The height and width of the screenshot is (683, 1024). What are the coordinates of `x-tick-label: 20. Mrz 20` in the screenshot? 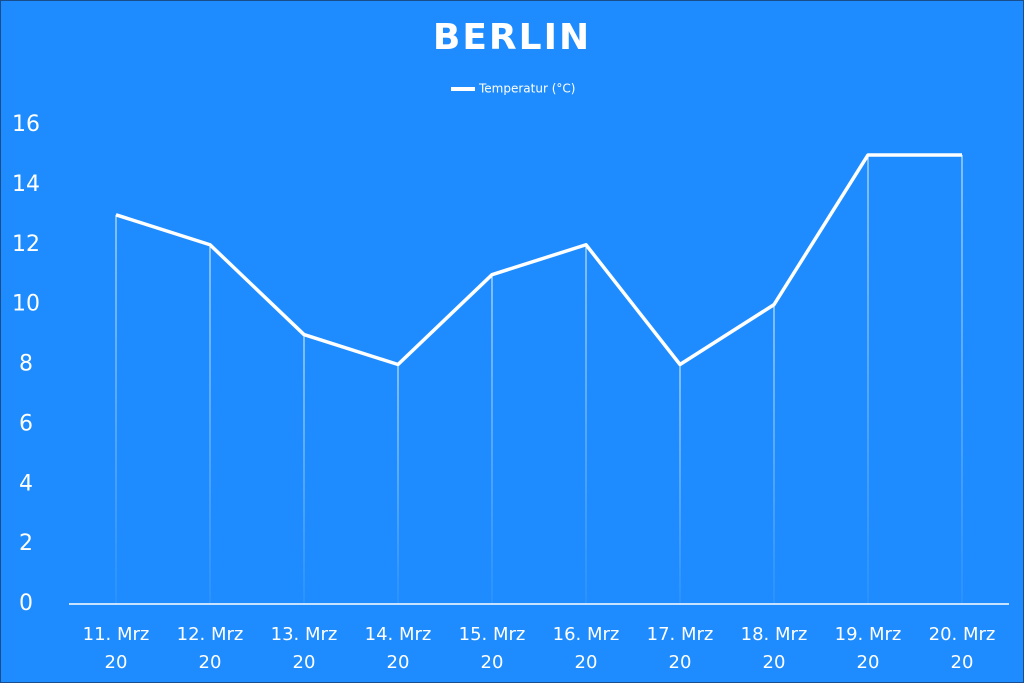 It's located at (962, 648).